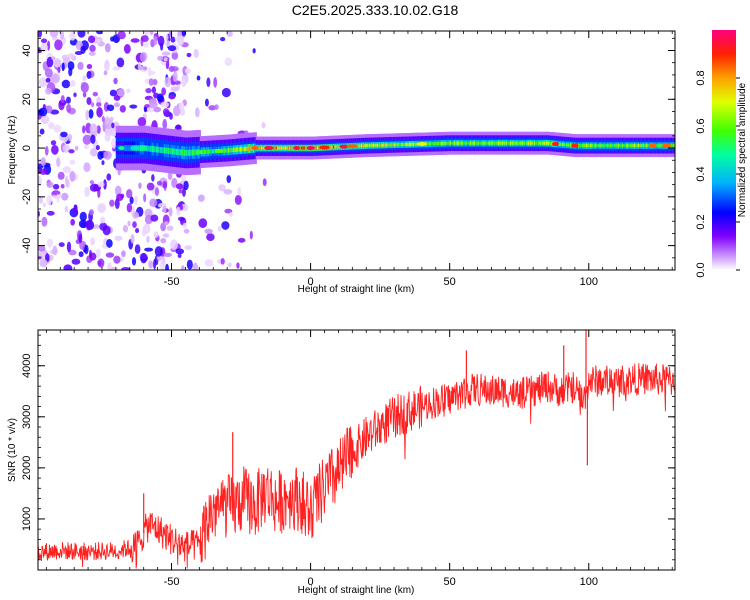  I want to click on colorbar-tick-label: 0.6, so click(701, 125).